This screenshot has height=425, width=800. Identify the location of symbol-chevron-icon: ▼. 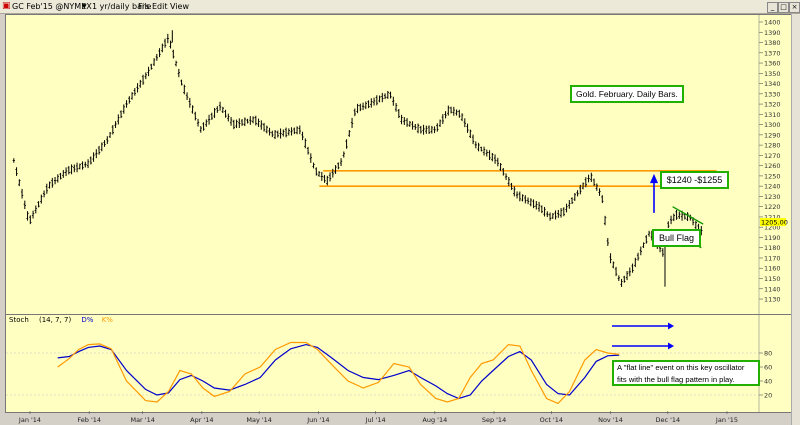
(84, 6).